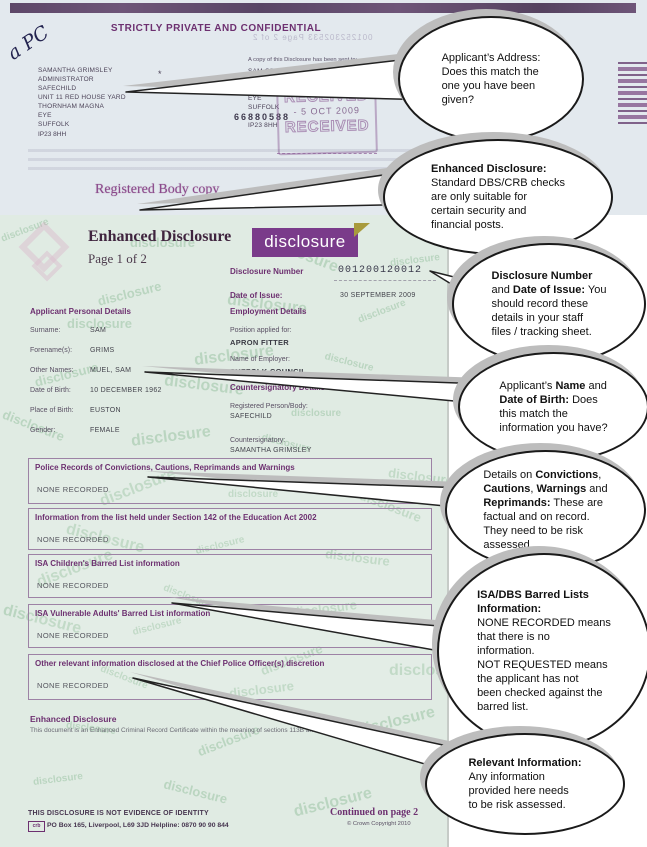  I want to click on countersignatory-value: SAMANTHA GRIMSLEY, so click(271, 450).